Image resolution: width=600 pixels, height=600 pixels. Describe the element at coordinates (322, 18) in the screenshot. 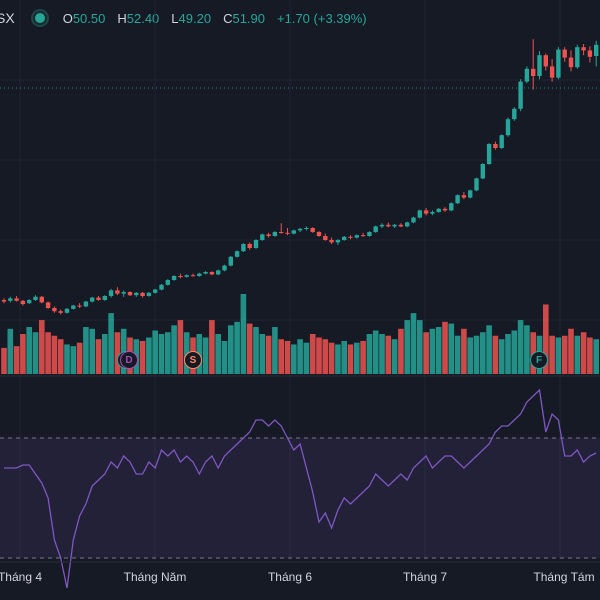

I see `change-value: +1.70 (+3.39%)` at that location.